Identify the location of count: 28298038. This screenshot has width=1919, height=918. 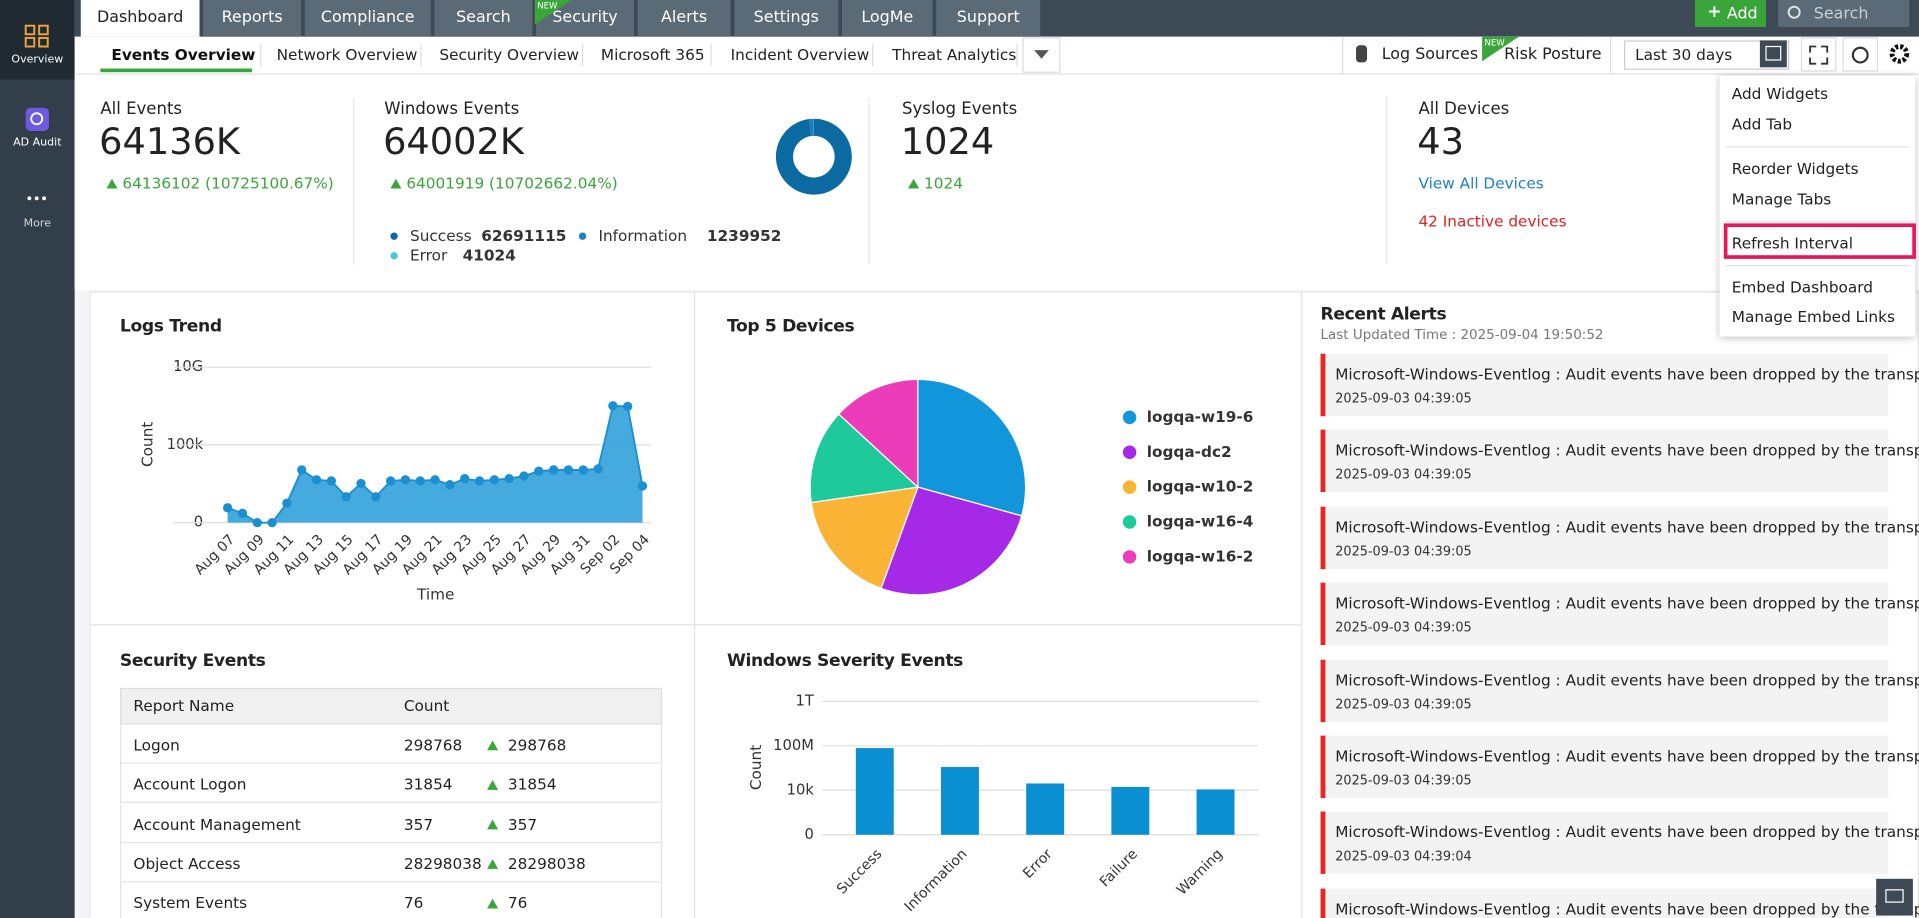
(442, 863).